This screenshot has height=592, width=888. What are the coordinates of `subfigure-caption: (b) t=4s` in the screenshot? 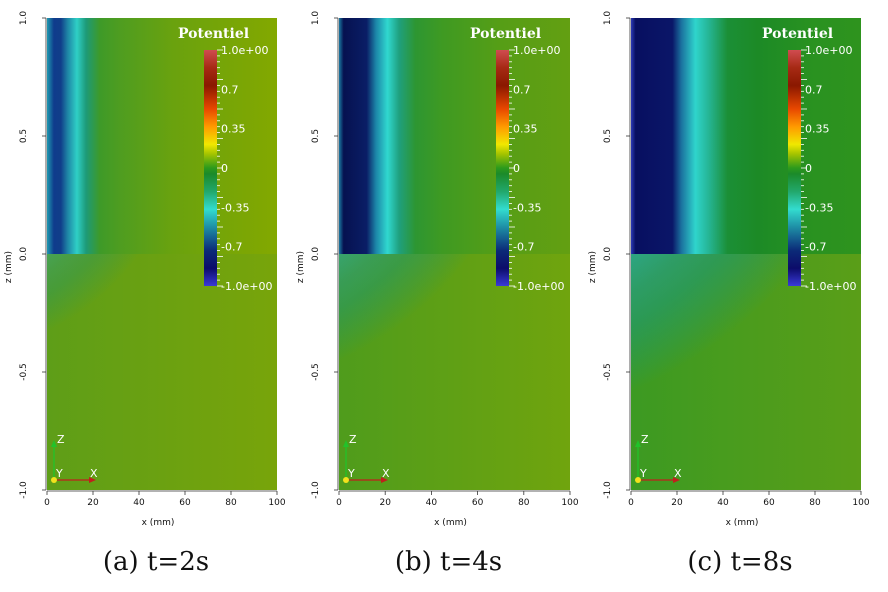 It's located at (448, 562).